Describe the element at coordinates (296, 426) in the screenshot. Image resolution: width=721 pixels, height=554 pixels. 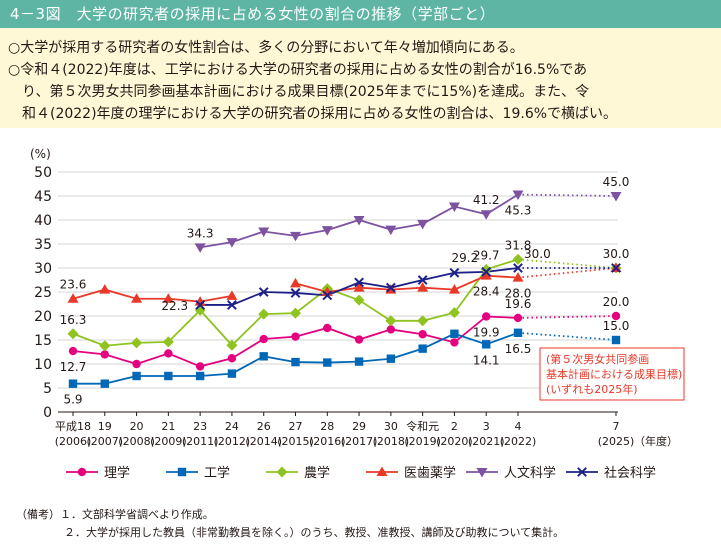
I see `x-tick-label-era: 27` at that location.